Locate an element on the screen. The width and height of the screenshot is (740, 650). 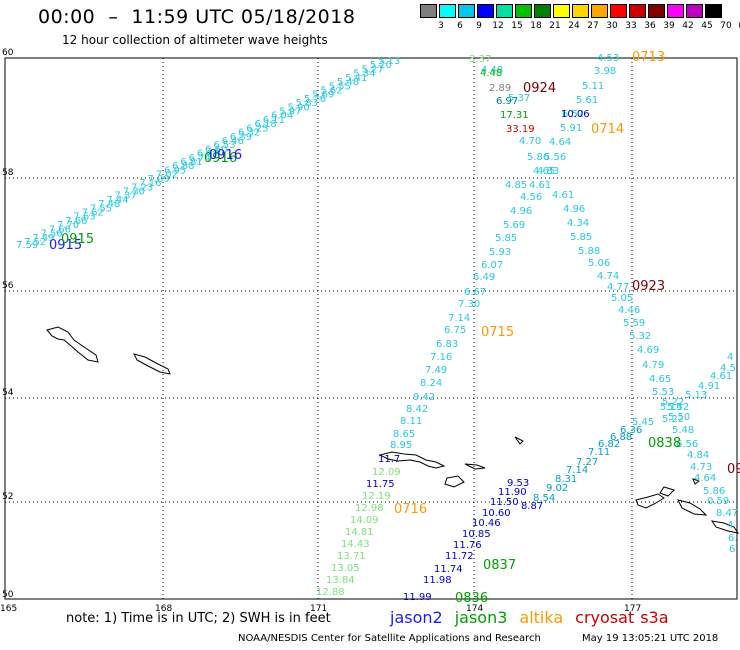
obs-0915: 5.69 is located at coordinates (323, 95).